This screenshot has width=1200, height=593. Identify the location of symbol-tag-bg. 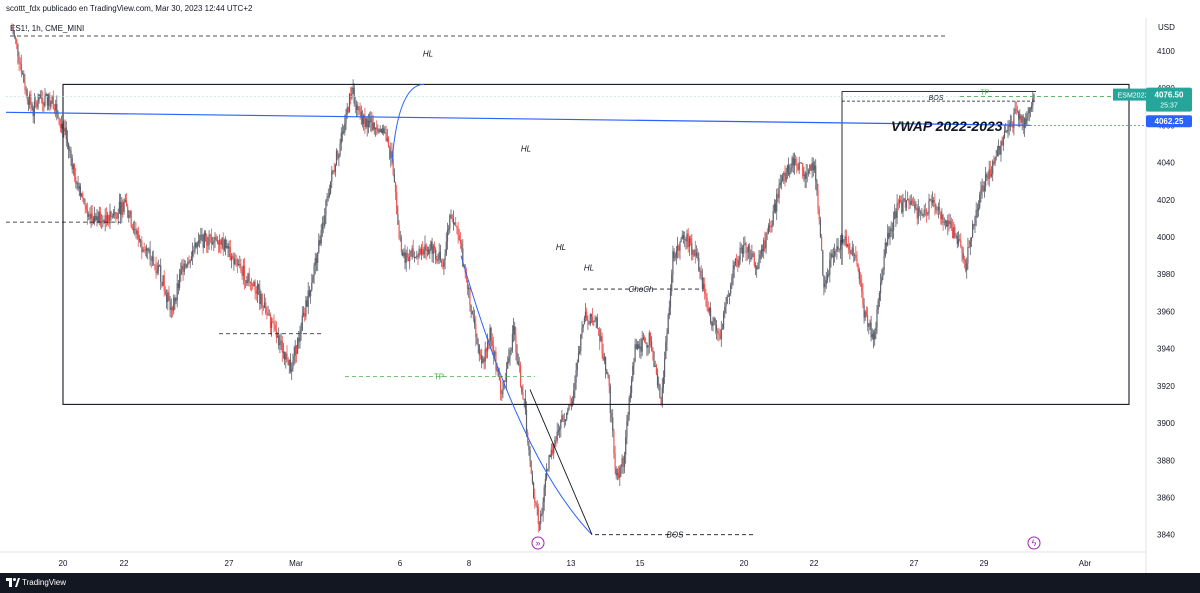
(1133, 94).